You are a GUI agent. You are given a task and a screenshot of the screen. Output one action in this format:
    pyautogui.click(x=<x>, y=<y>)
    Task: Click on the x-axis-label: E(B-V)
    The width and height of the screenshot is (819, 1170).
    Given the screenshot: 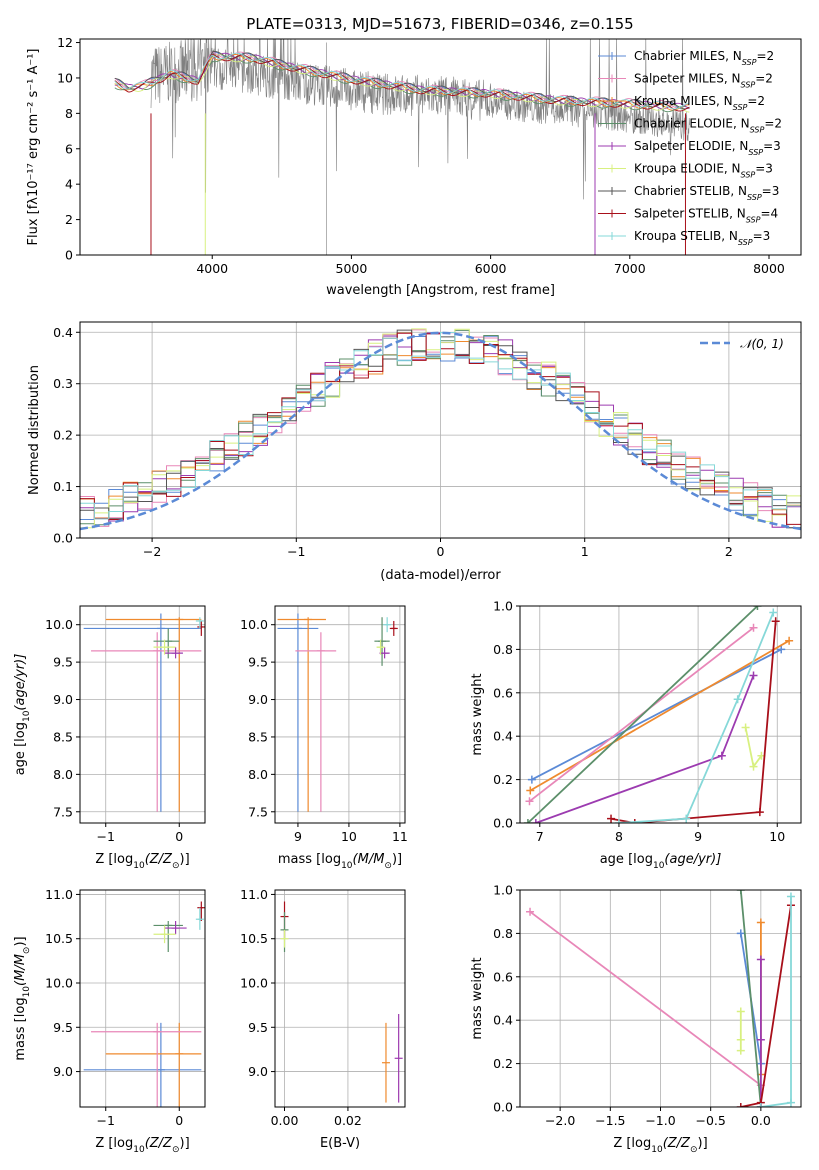 What is the action you would take?
    pyautogui.click(x=340, y=1143)
    